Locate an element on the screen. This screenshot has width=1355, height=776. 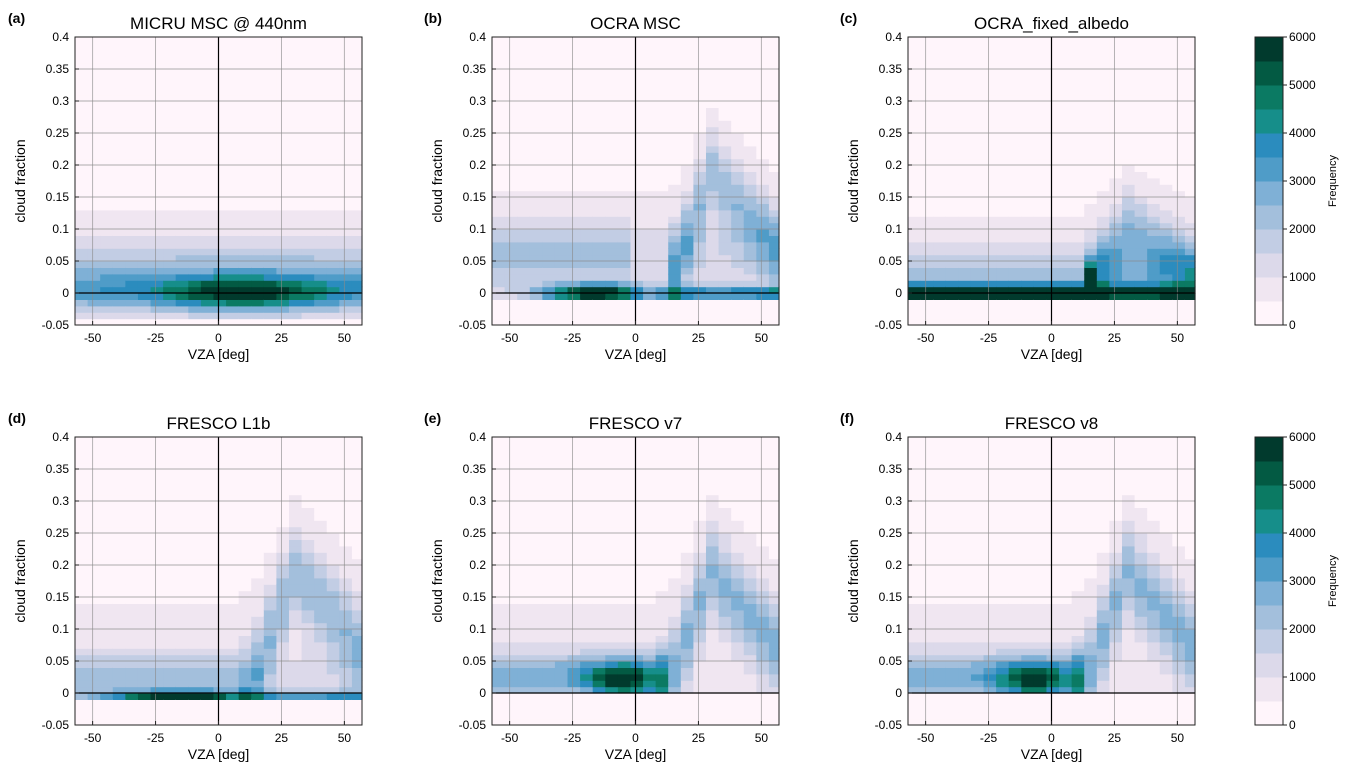
x-tick-label: -25 is located at coordinates (989, 338).